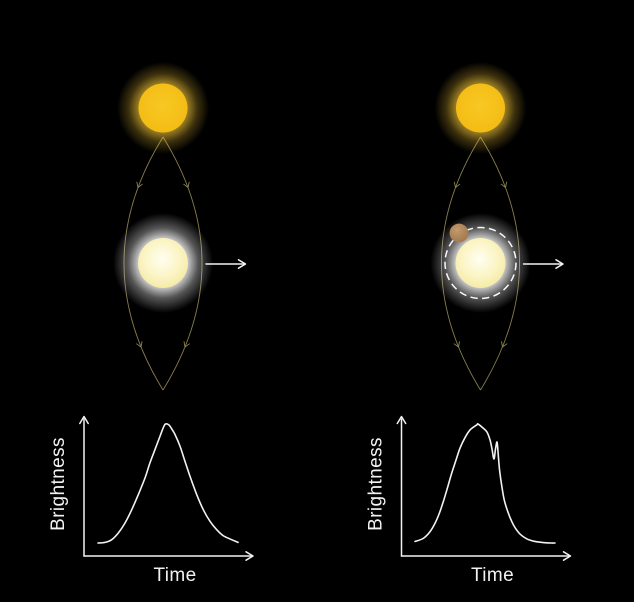 The width and height of the screenshot is (634, 602). Describe the element at coordinates (168, 483) in the screenshot. I see `lightcurve` at that location.